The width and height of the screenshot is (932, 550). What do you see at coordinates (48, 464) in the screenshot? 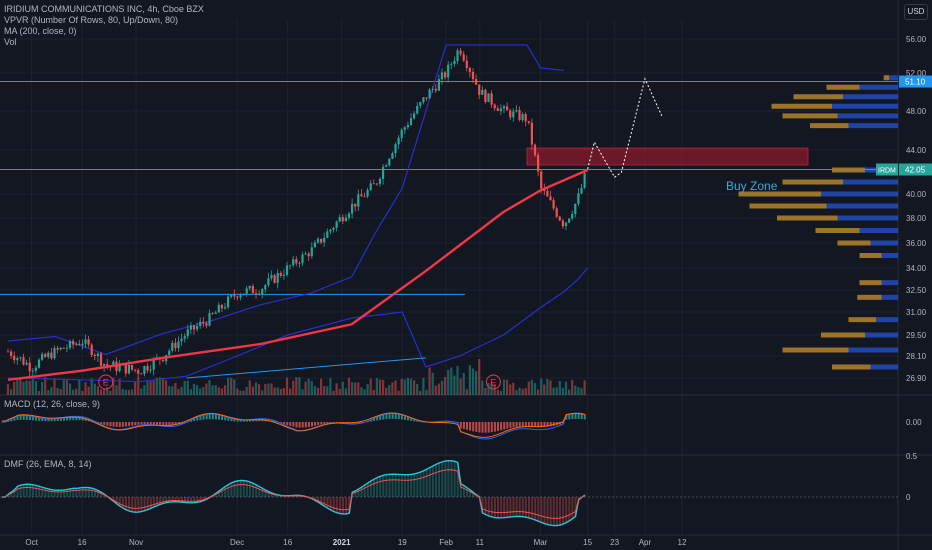
I see `dmf-legend: DMF (26, EMA, 8, 14)` at bounding box center [48, 464].